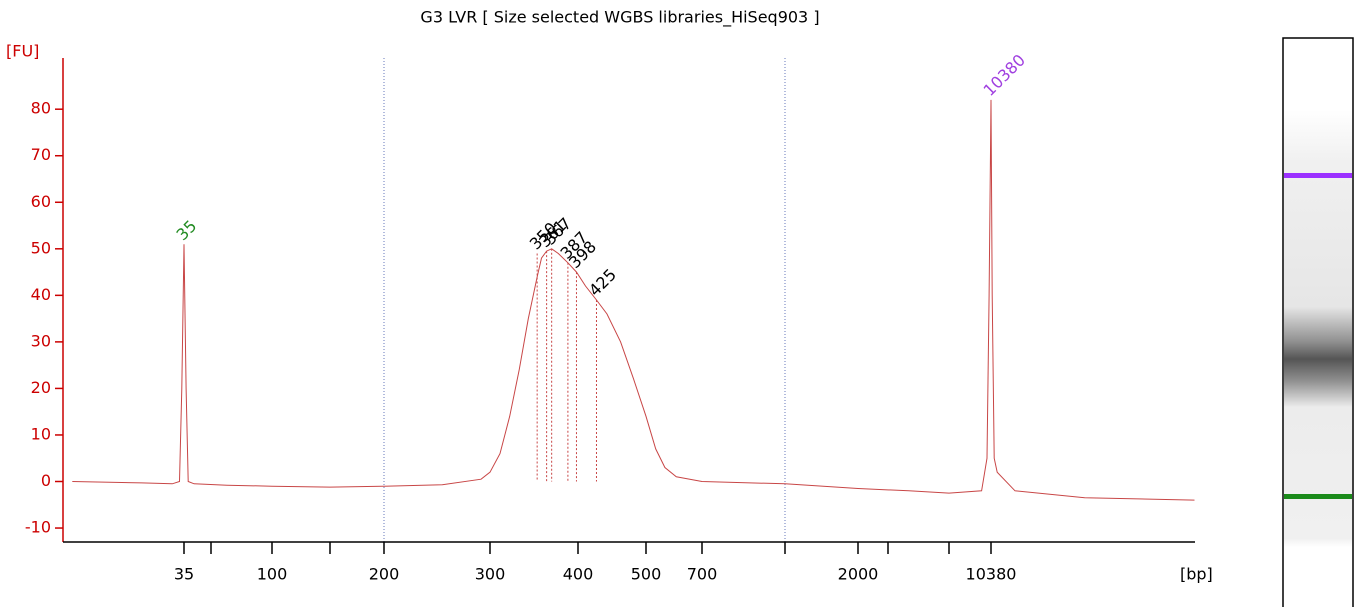  Describe the element at coordinates (41, 387) in the screenshot. I see `y-tick-label: 20` at that location.